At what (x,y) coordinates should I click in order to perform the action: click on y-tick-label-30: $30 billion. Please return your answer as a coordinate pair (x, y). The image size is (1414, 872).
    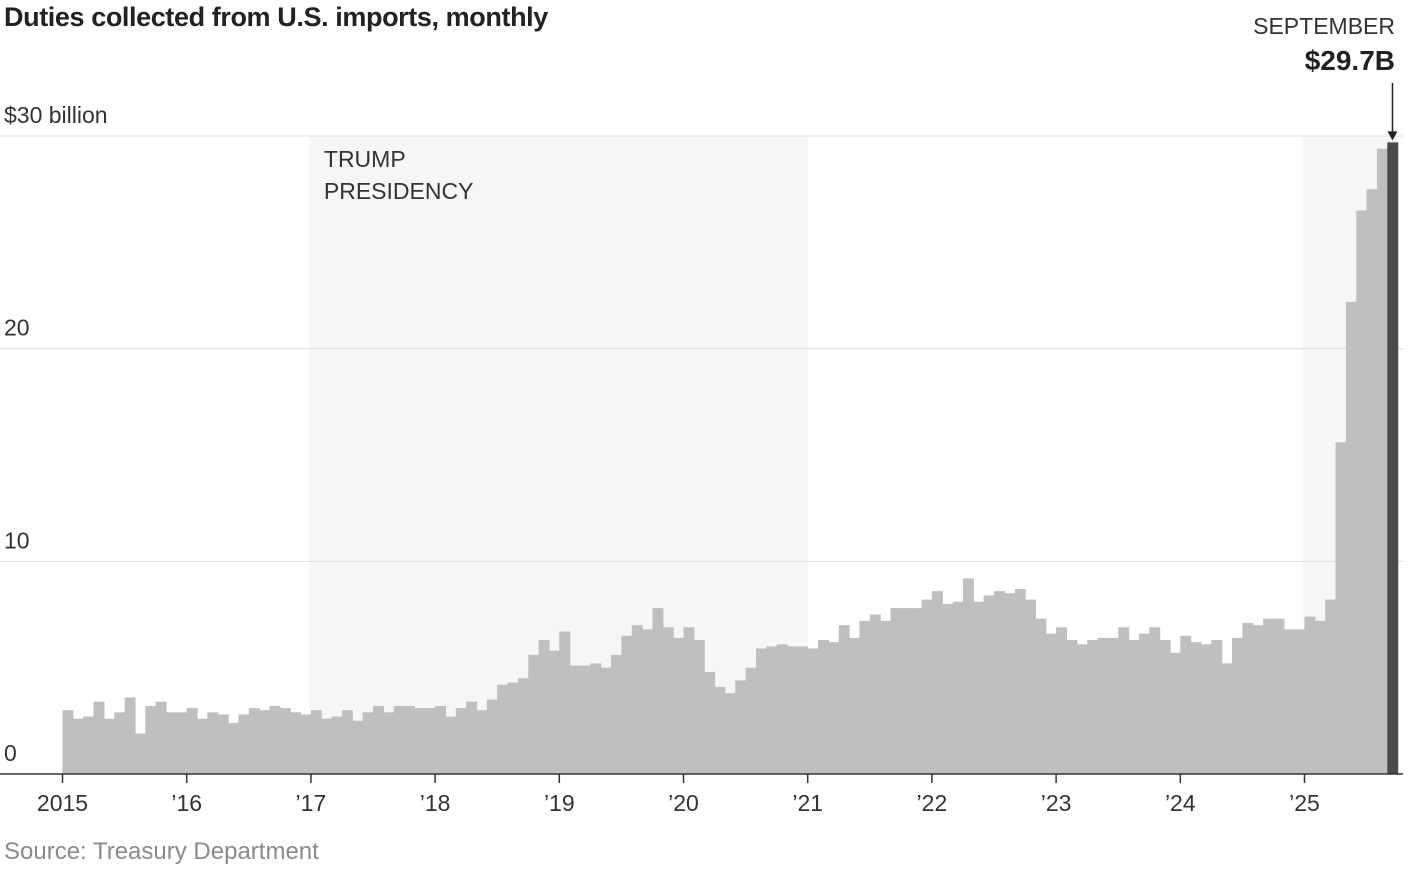
    Looking at the image, I should click on (56, 115).